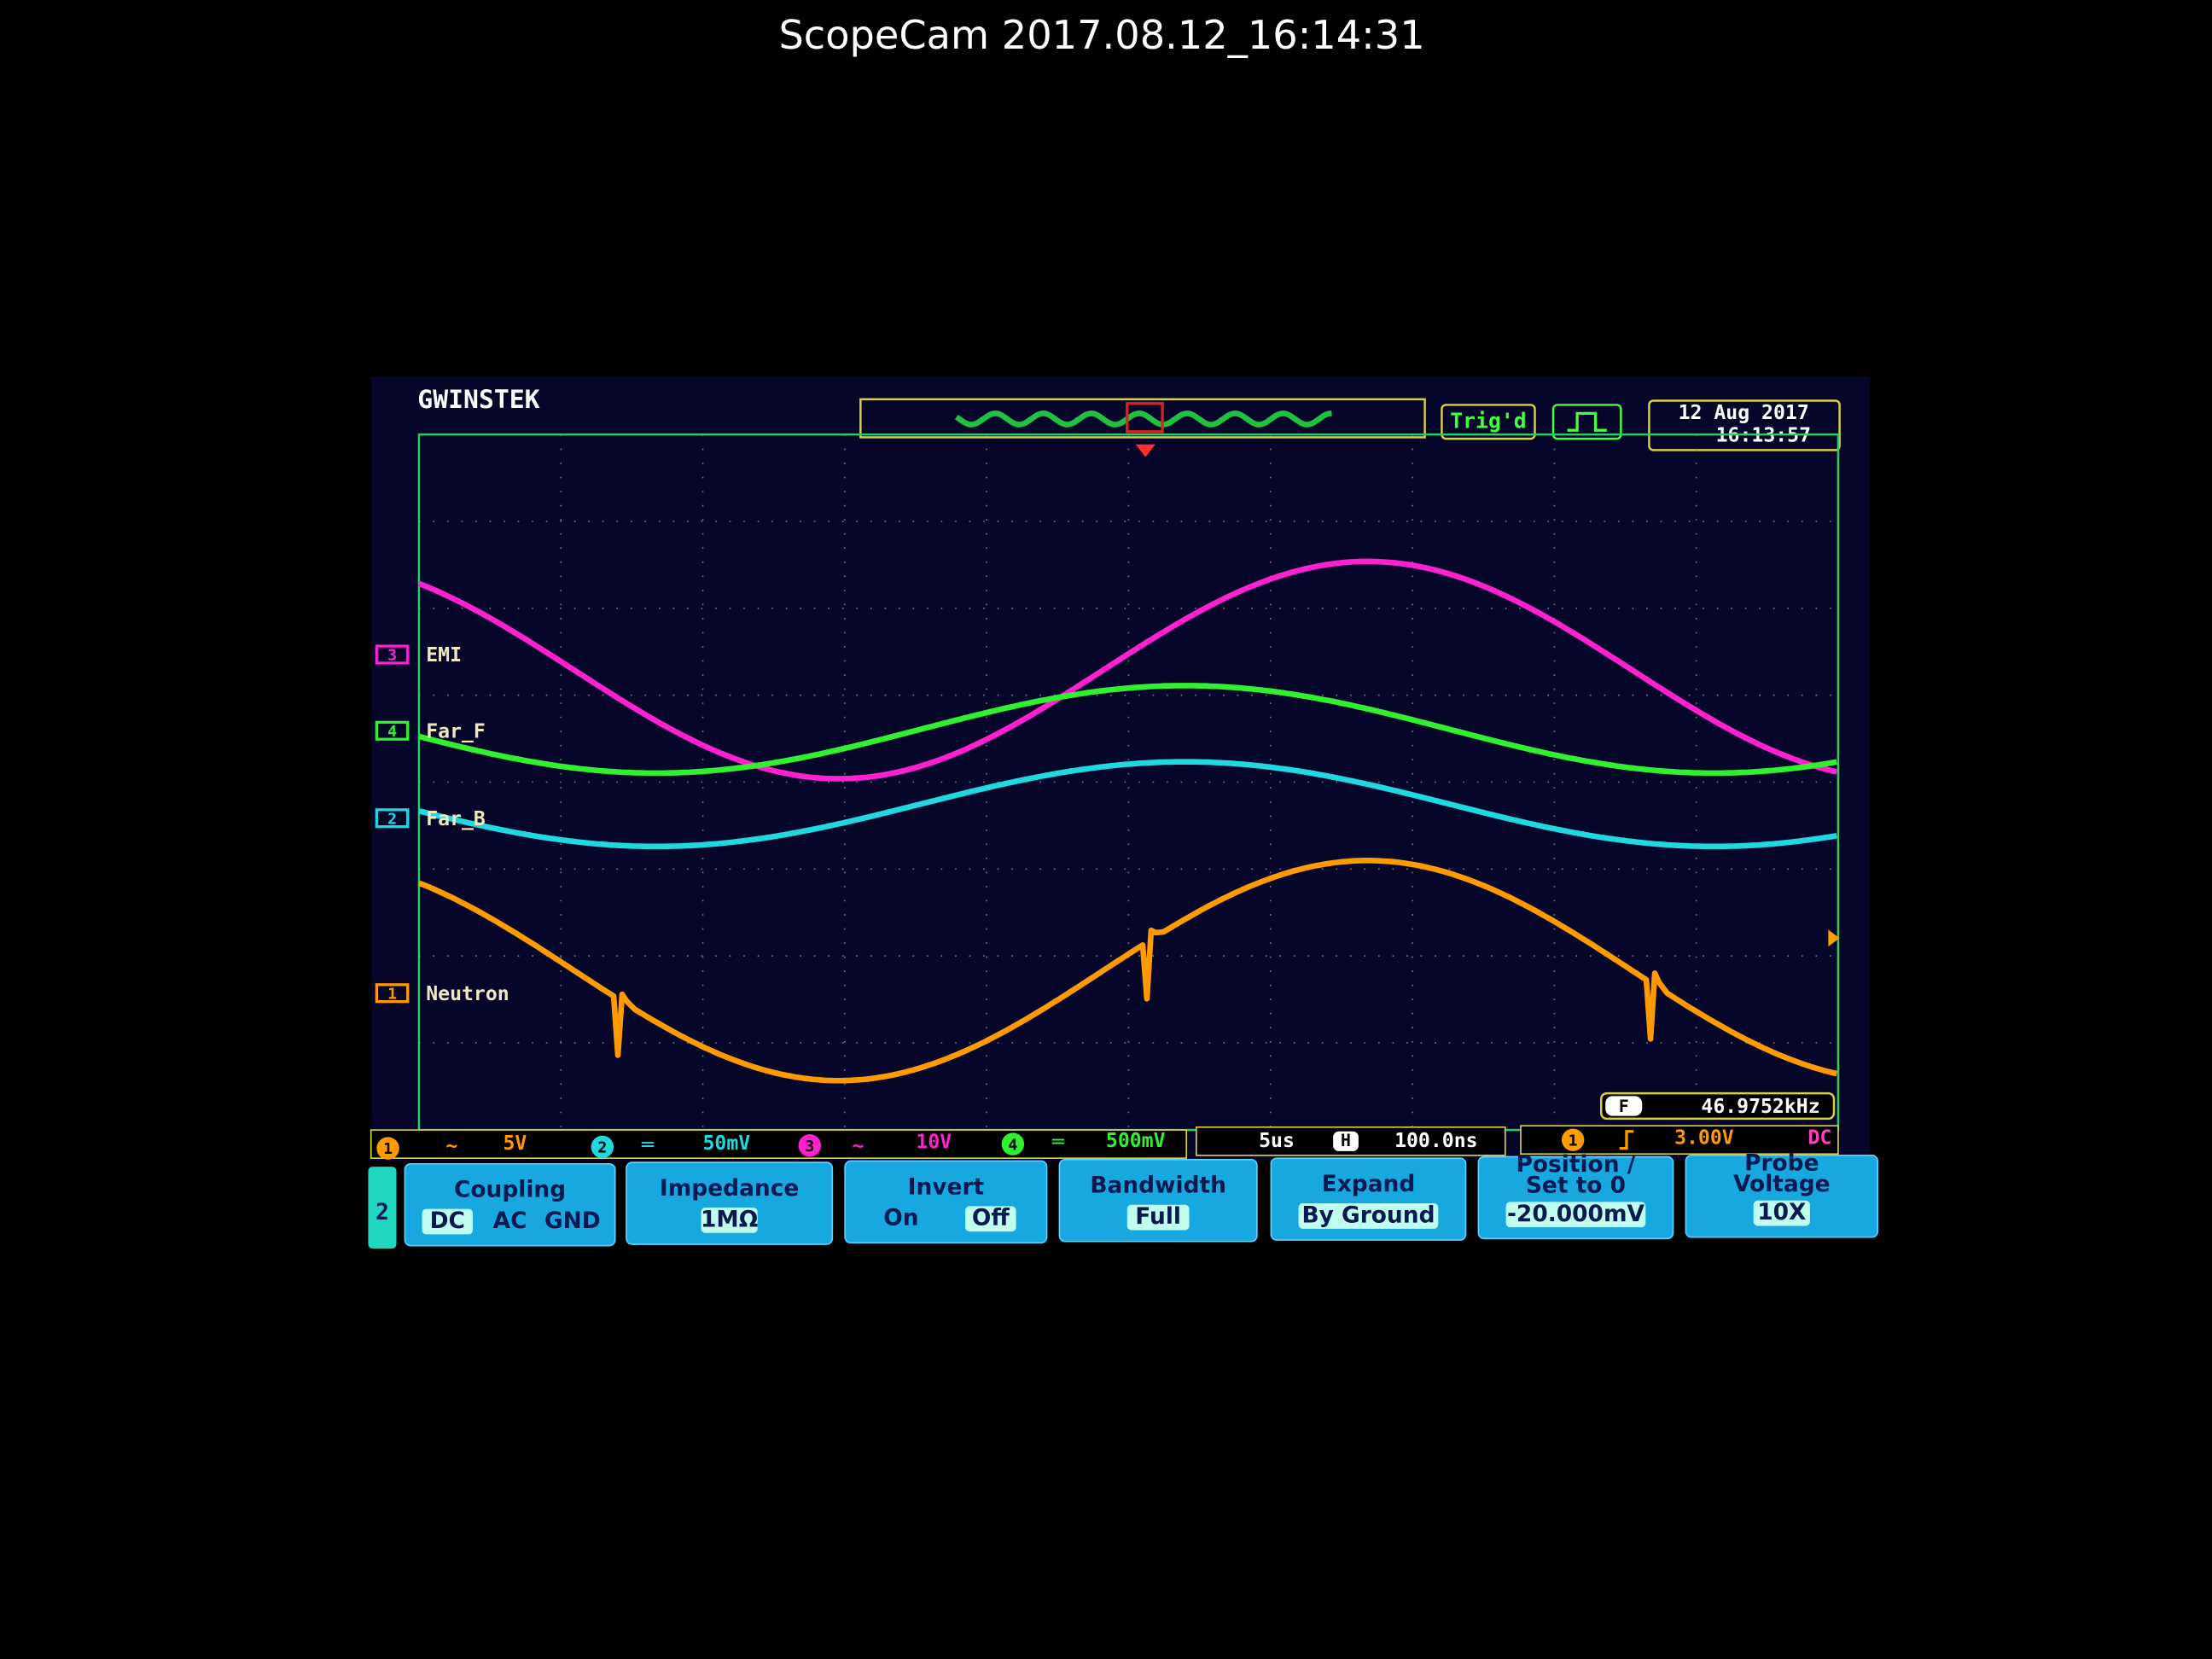 The width and height of the screenshot is (2212, 1659). I want to click on ch1-number: 1, so click(392, 994).